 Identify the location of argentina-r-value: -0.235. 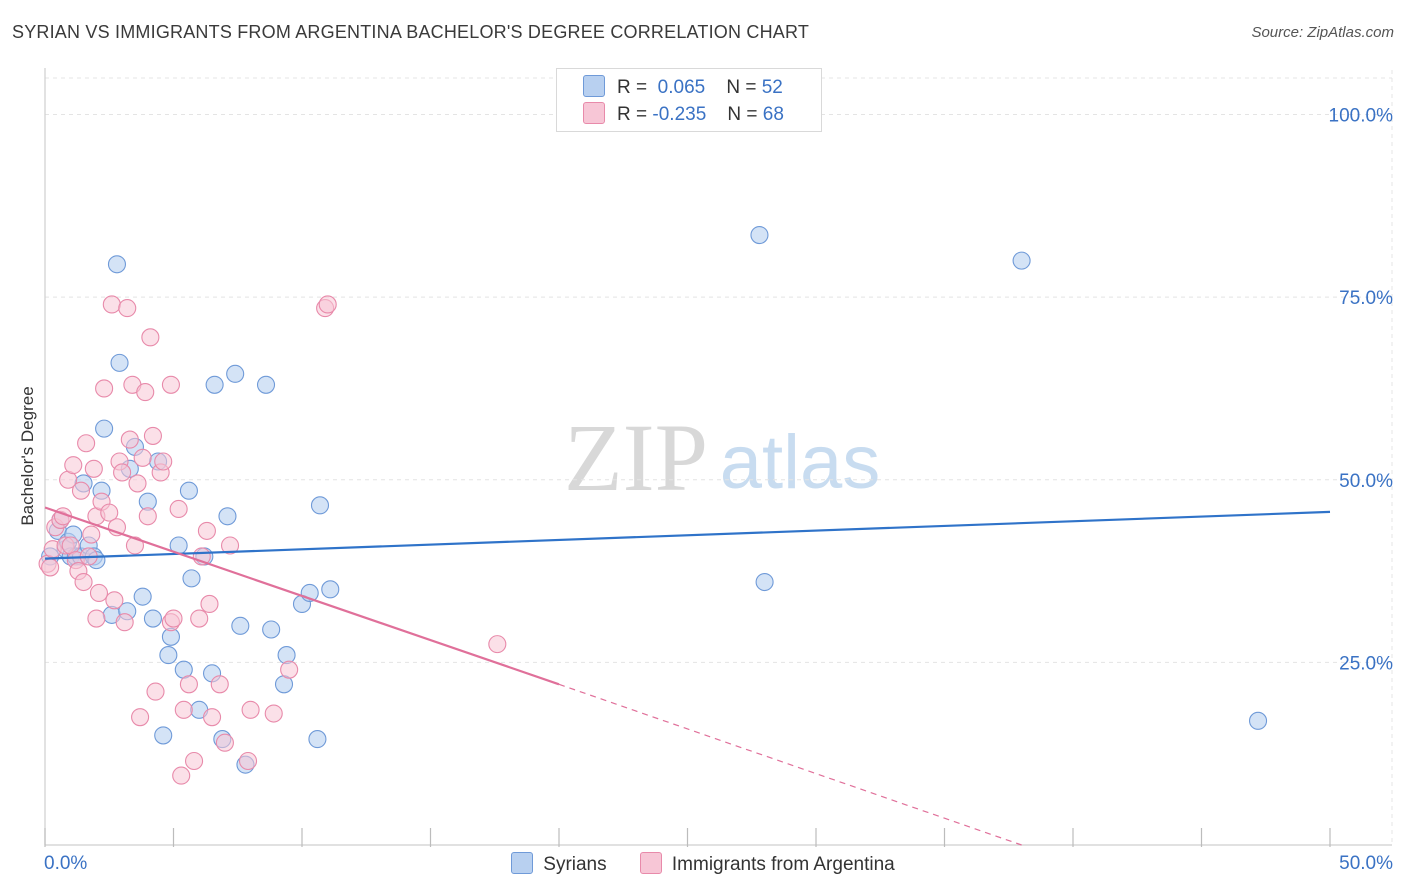
(679, 114).